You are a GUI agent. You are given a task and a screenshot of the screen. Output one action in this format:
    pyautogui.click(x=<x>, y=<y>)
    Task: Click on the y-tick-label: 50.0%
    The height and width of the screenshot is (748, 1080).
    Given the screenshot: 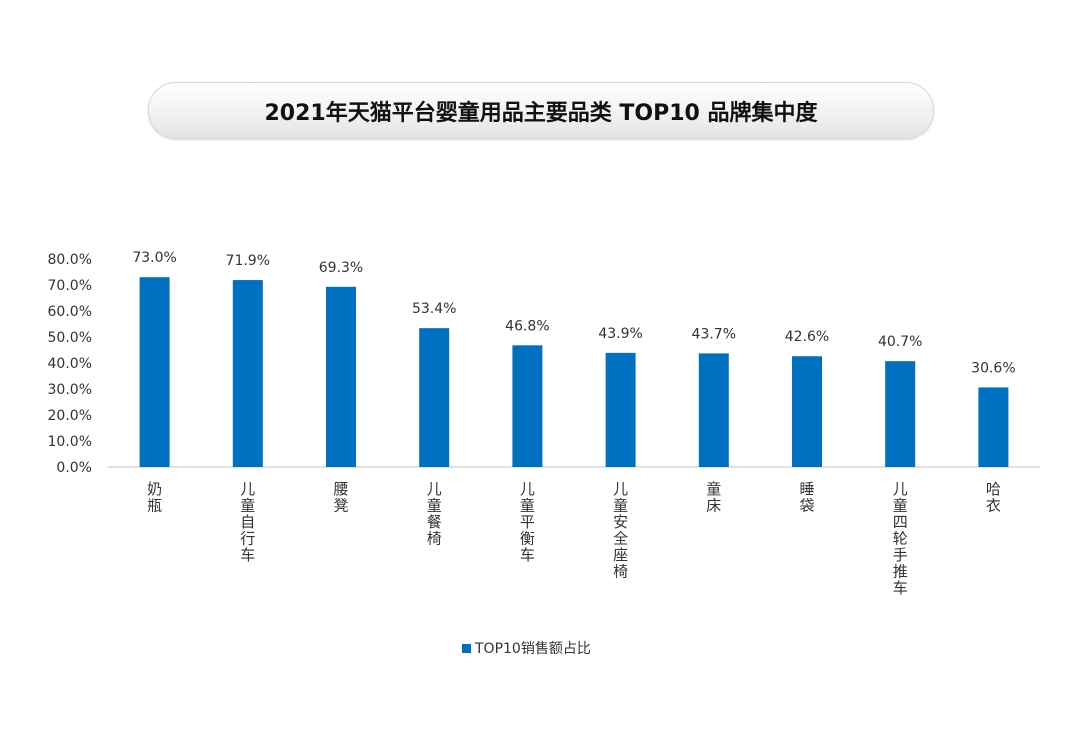 What is the action you would take?
    pyautogui.click(x=70, y=338)
    